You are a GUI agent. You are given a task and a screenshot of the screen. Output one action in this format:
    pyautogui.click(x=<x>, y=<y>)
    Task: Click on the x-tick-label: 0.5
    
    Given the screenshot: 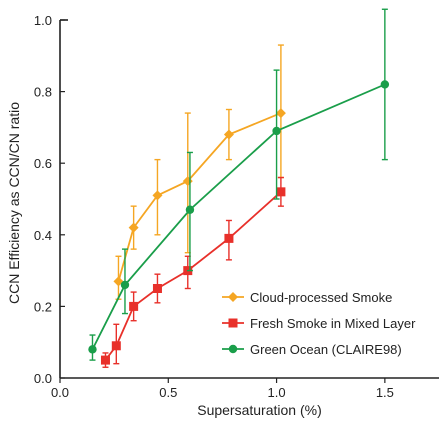 What is the action you would take?
    pyautogui.click(x=168, y=392)
    